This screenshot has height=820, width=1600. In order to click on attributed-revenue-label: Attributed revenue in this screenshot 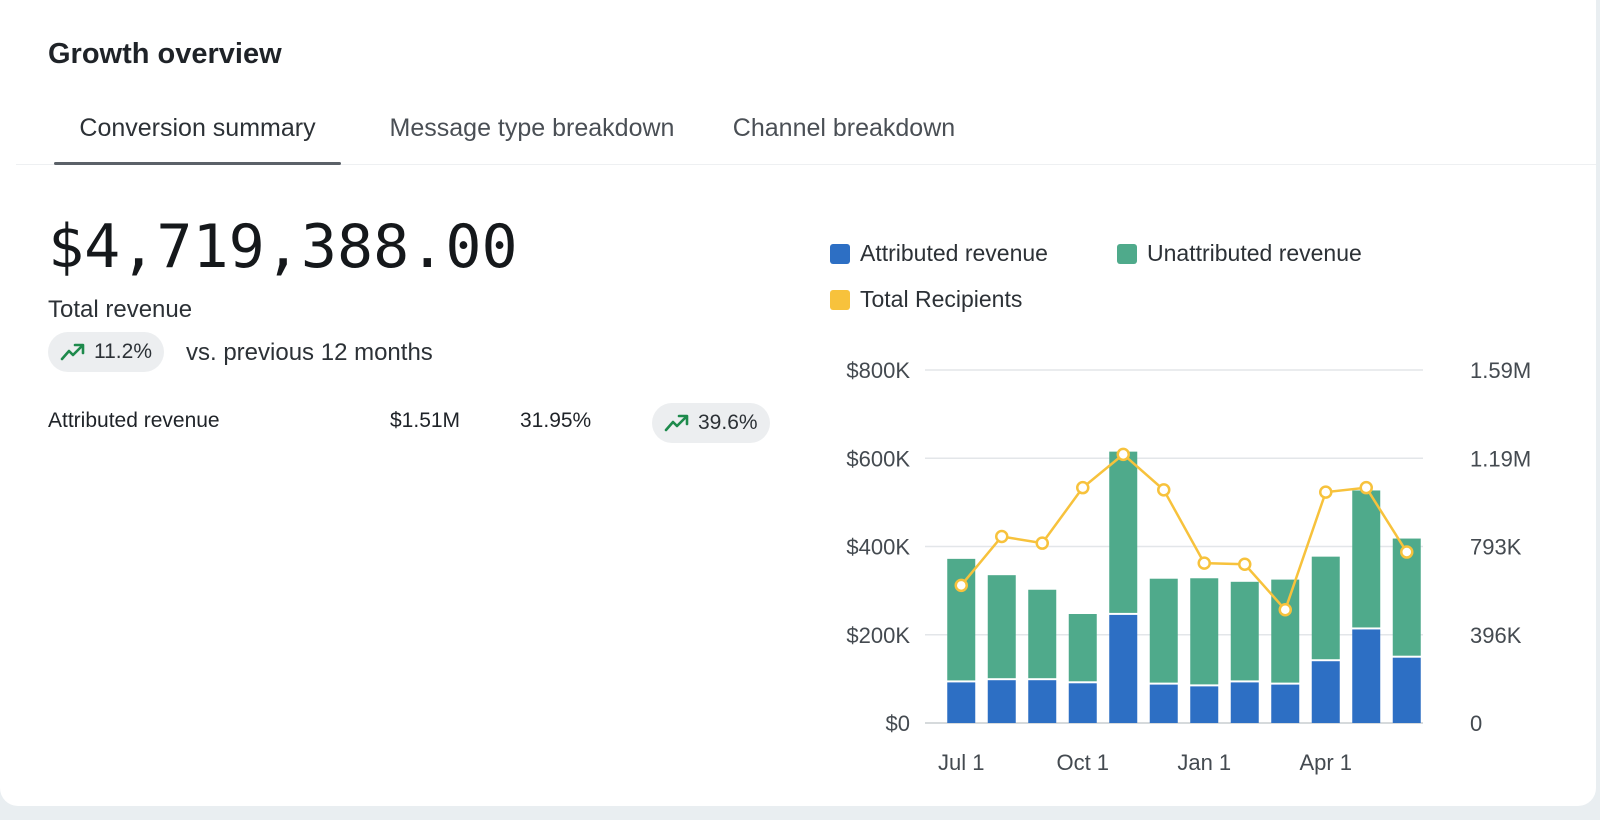, I will do `click(134, 420)`.